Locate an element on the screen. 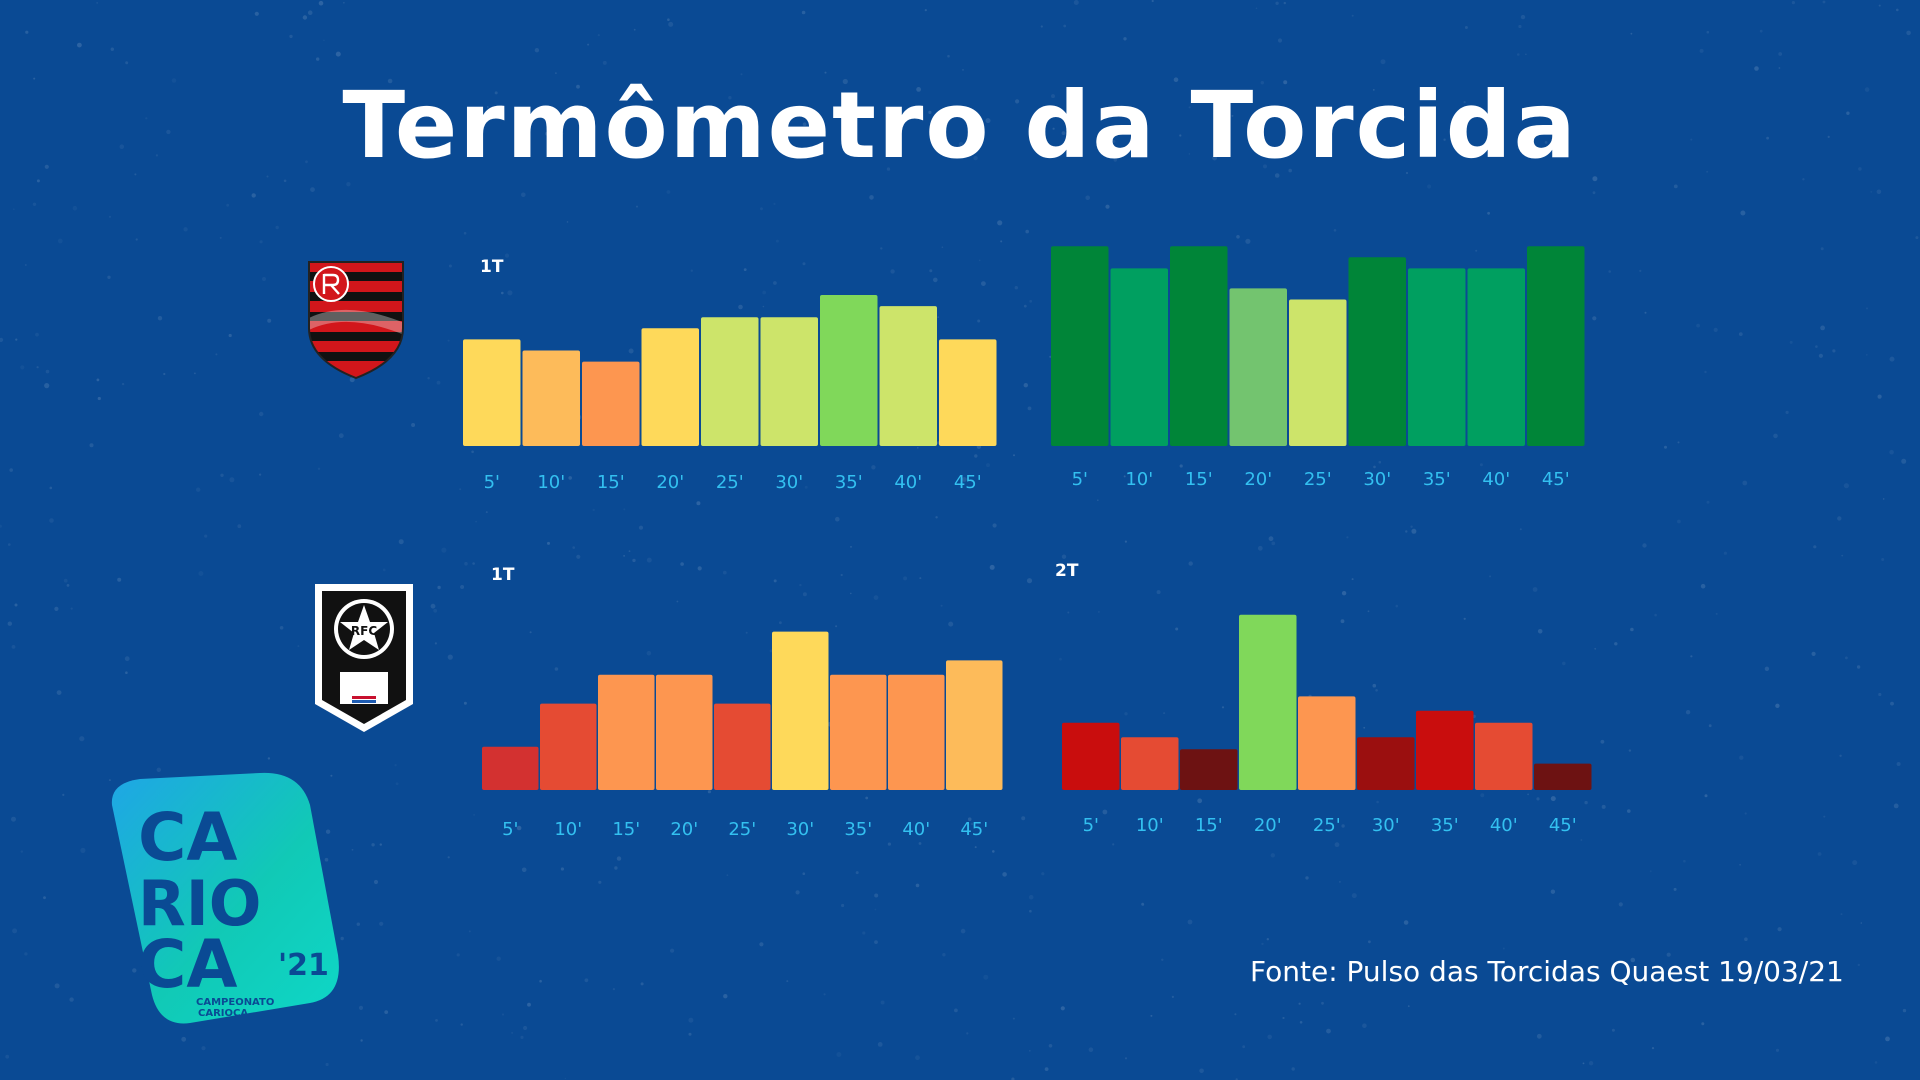  page-title: Termômetro da Torcida is located at coordinates (960, 125).